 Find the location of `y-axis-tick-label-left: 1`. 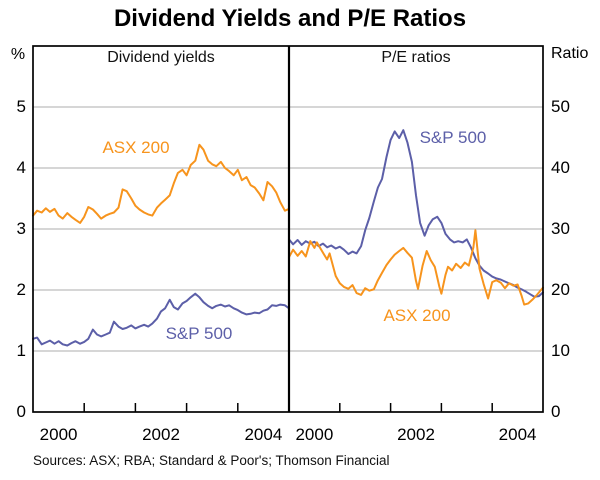

y-axis-tick-label-left: 1 is located at coordinates (21, 350).